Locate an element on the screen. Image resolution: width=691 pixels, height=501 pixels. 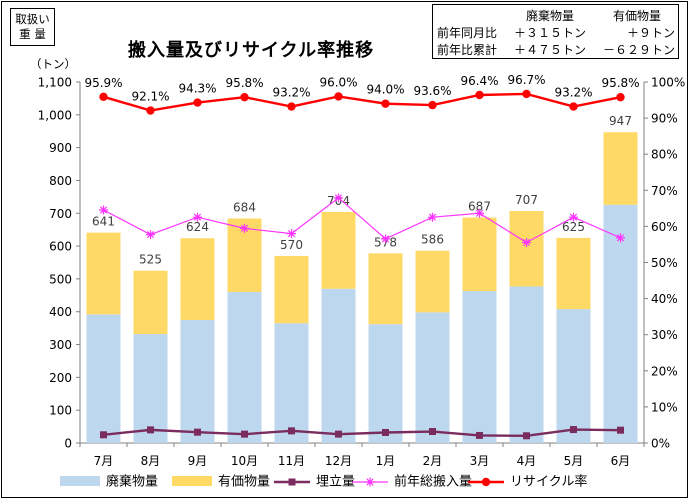
x-tick-label: 12月 is located at coordinates (338, 461).